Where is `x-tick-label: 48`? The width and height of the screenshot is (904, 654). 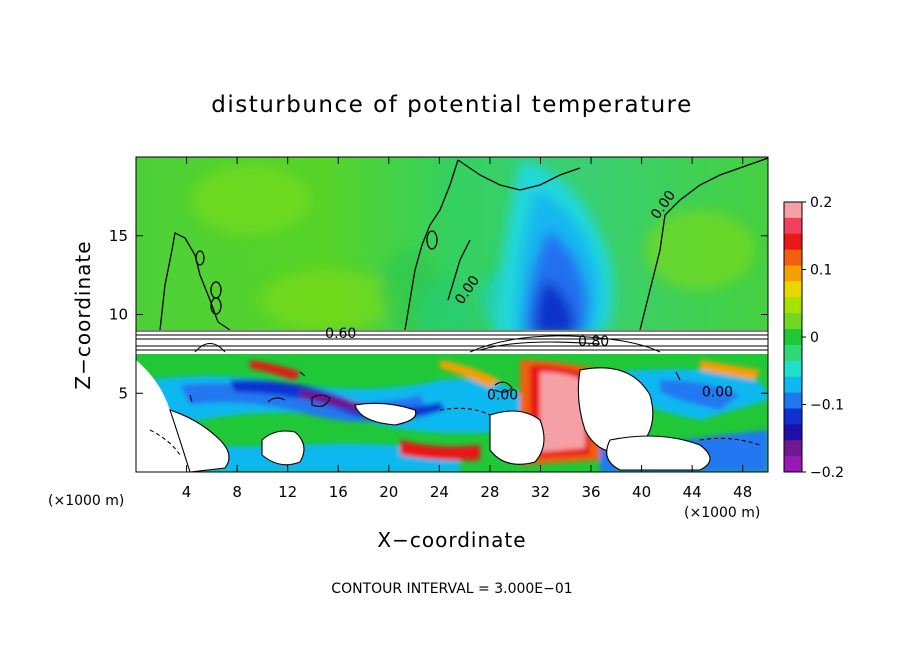
x-tick-label: 48 is located at coordinates (742, 492).